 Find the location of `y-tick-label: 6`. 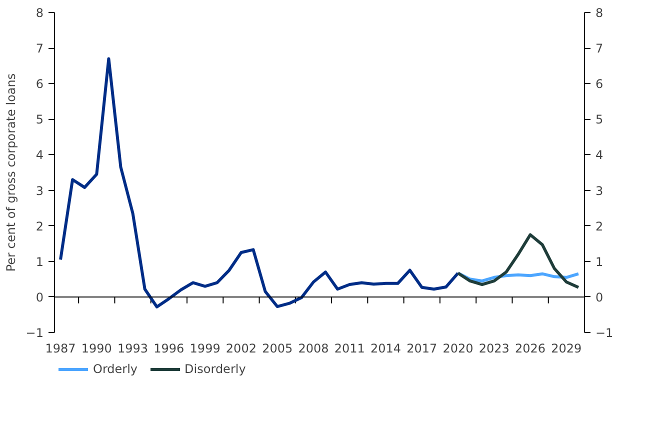

y-tick-label: 6 is located at coordinates (40, 84).